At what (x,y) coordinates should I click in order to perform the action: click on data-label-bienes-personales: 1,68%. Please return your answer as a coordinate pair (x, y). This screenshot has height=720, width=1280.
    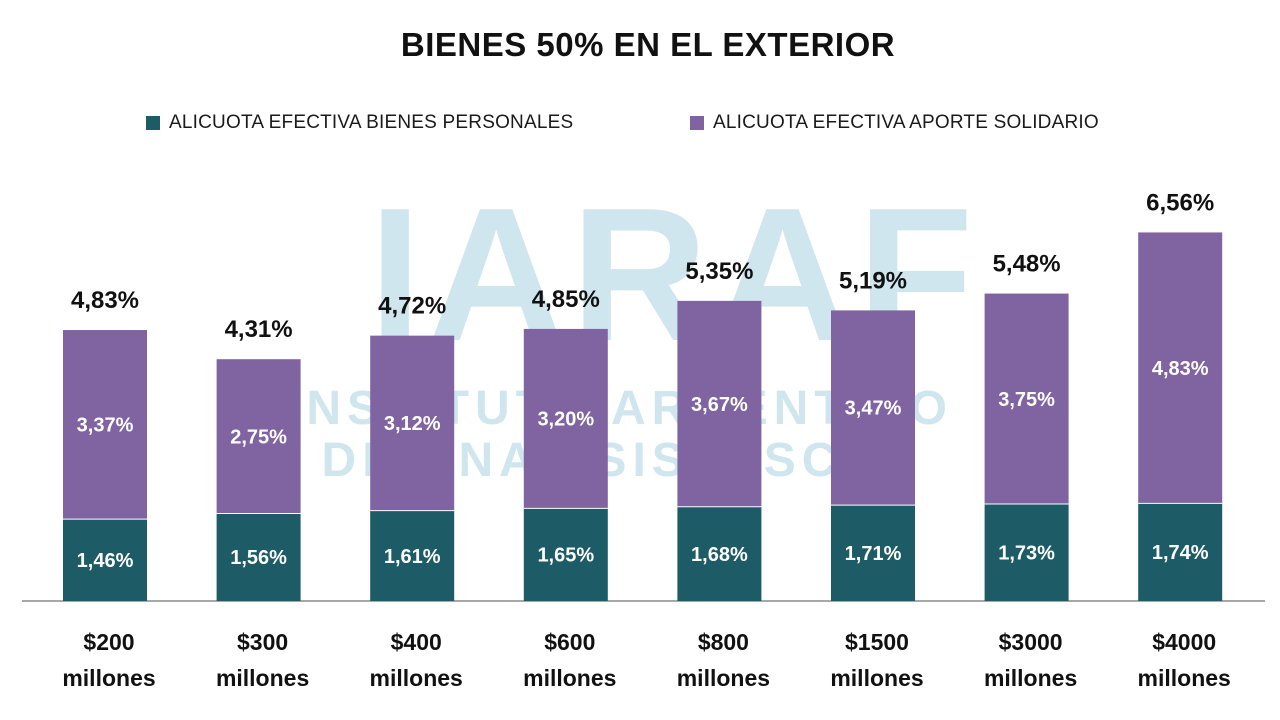
    Looking at the image, I should click on (719, 555).